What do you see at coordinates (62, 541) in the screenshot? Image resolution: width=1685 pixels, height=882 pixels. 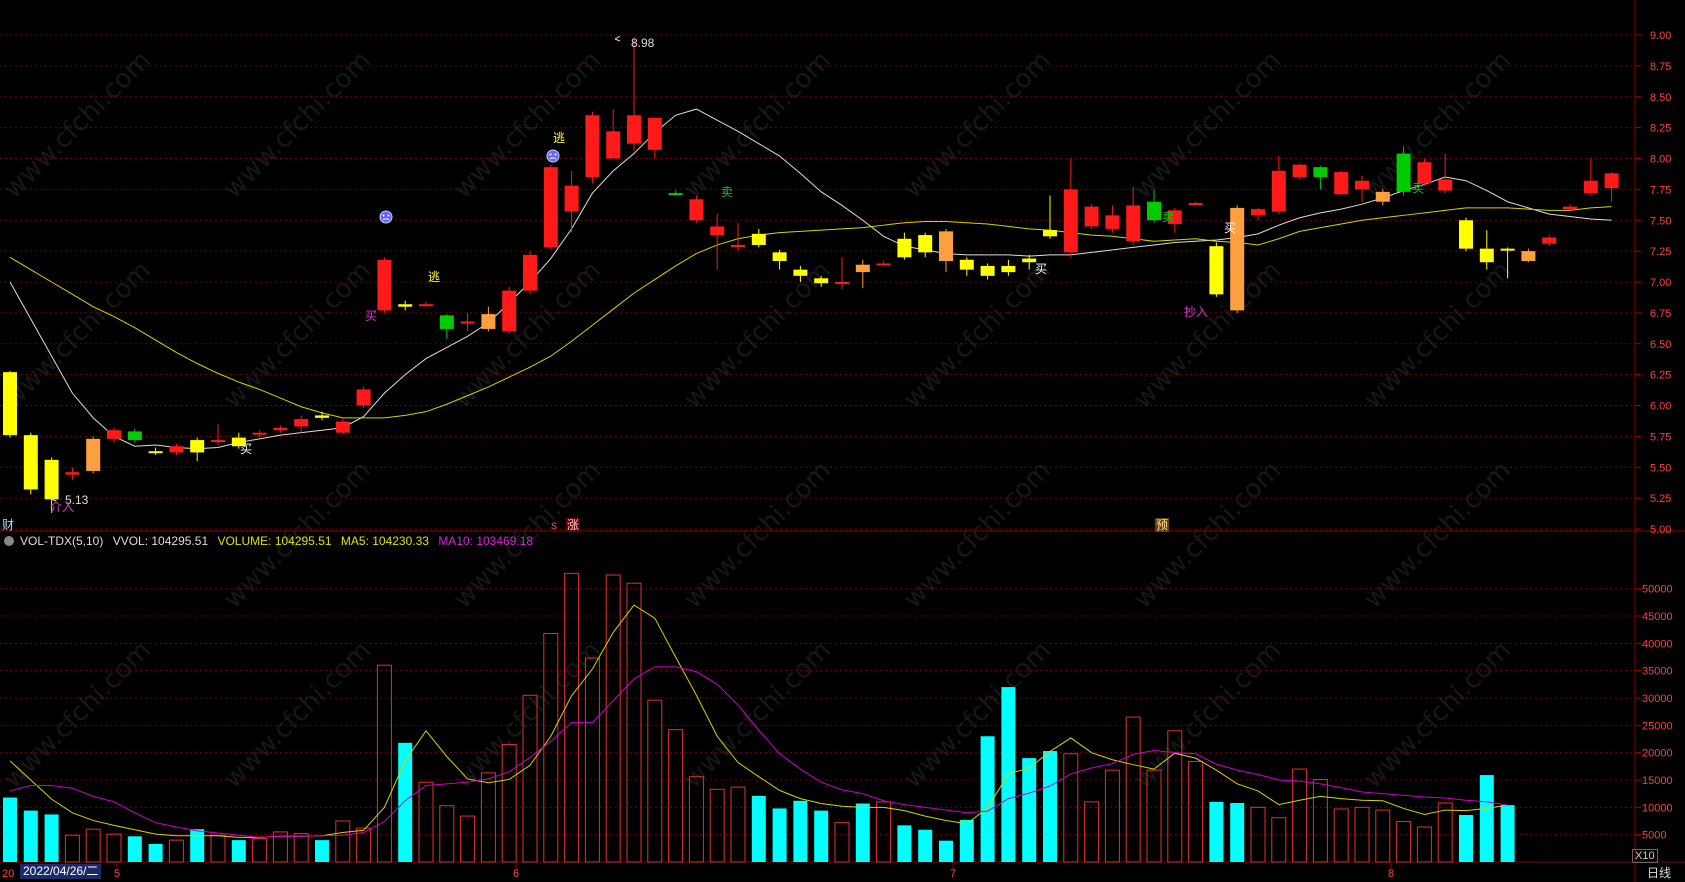 I see `indicator-name: VOL-TDX(5,10)` at bounding box center [62, 541].